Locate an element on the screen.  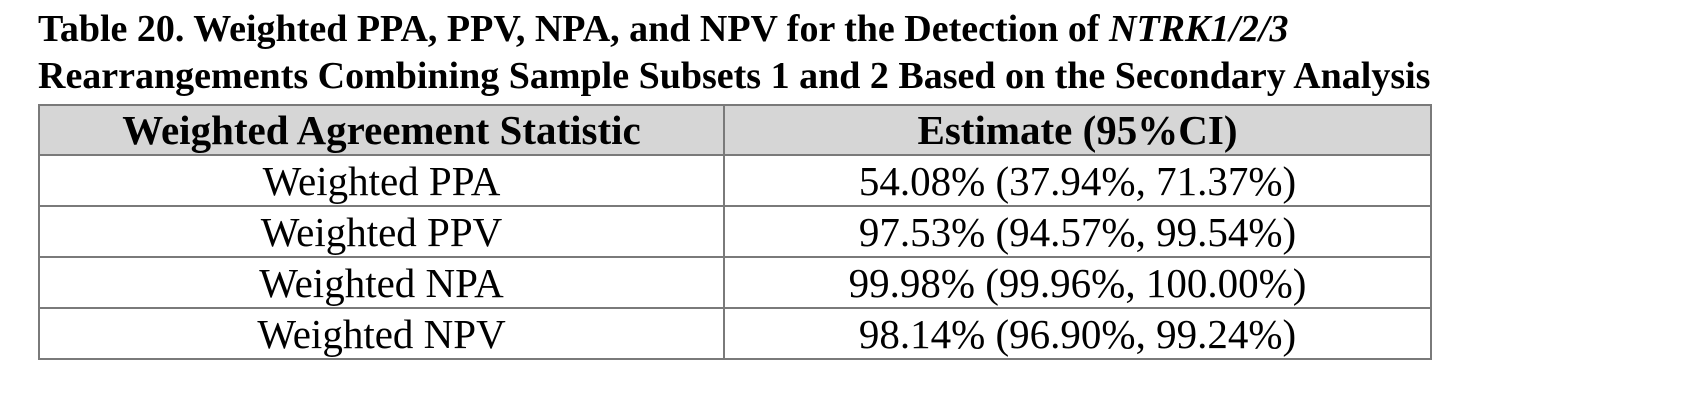
statistic-cell: Weighted NPV is located at coordinates (381, 333).